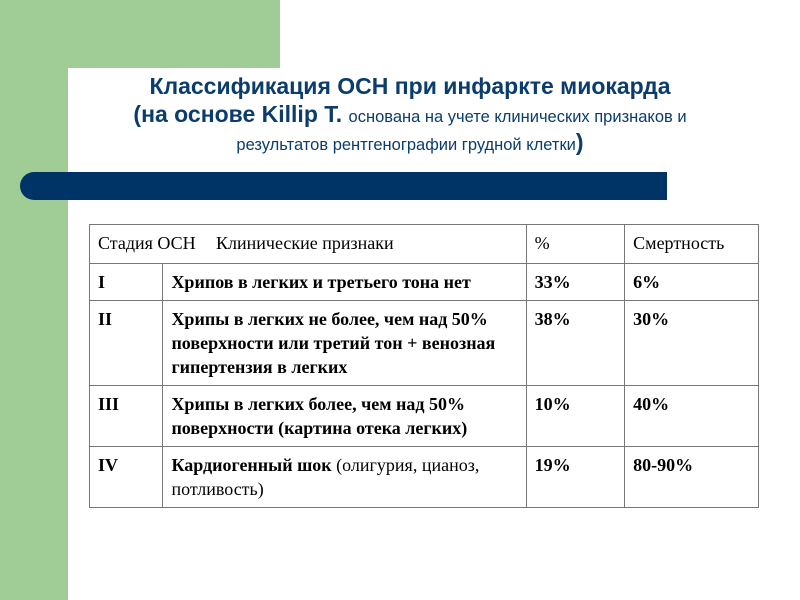 Image resolution: width=800 pixels, height=600 pixels. What do you see at coordinates (126, 343) in the screenshot?
I see `cell-stage: II` at bounding box center [126, 343].